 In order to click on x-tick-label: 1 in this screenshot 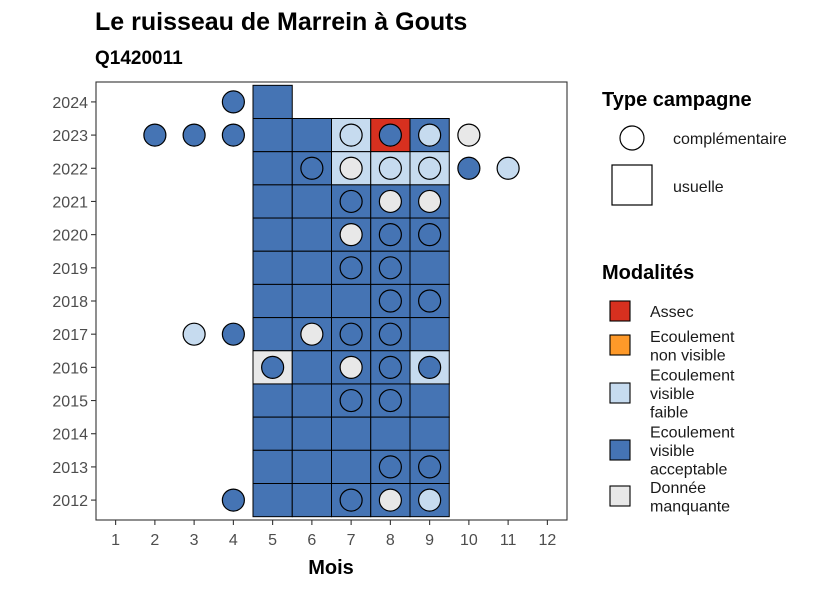, I will do `click(115, 540)`.